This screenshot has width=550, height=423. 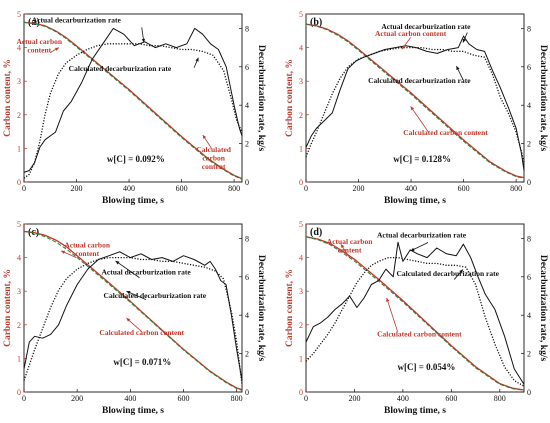 What do you see at coordinates (142, 362) in the screenshot?
I see `carbon-endpoint-annotation: w[C] = 0.071%` at bounding box center [142, 362].